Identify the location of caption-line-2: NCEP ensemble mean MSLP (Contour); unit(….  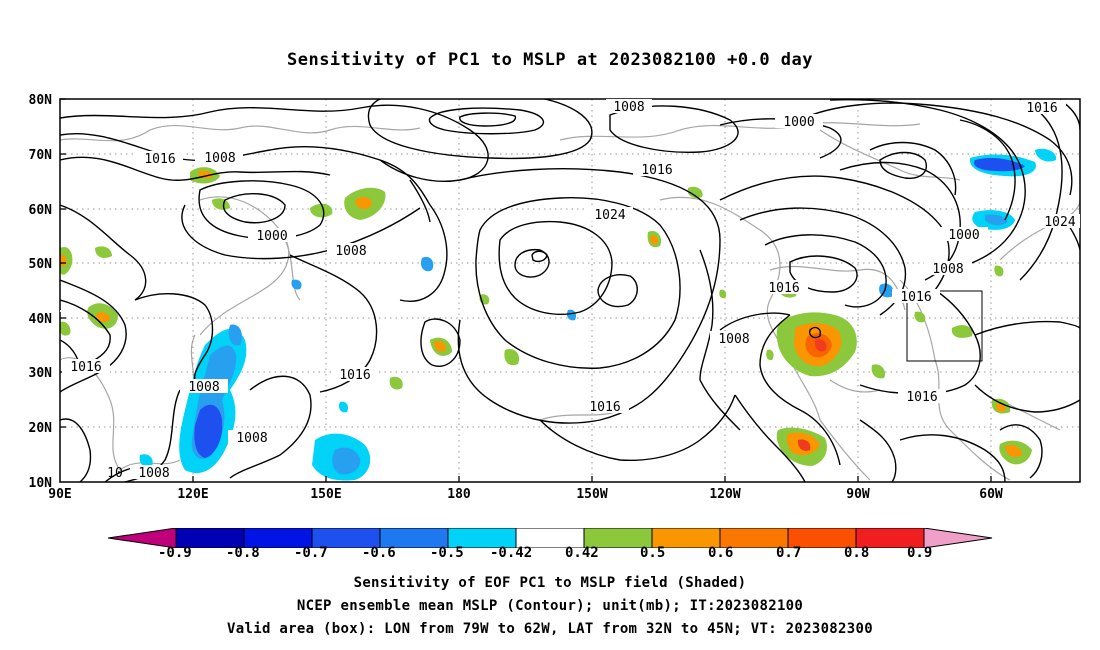
(550, 606).